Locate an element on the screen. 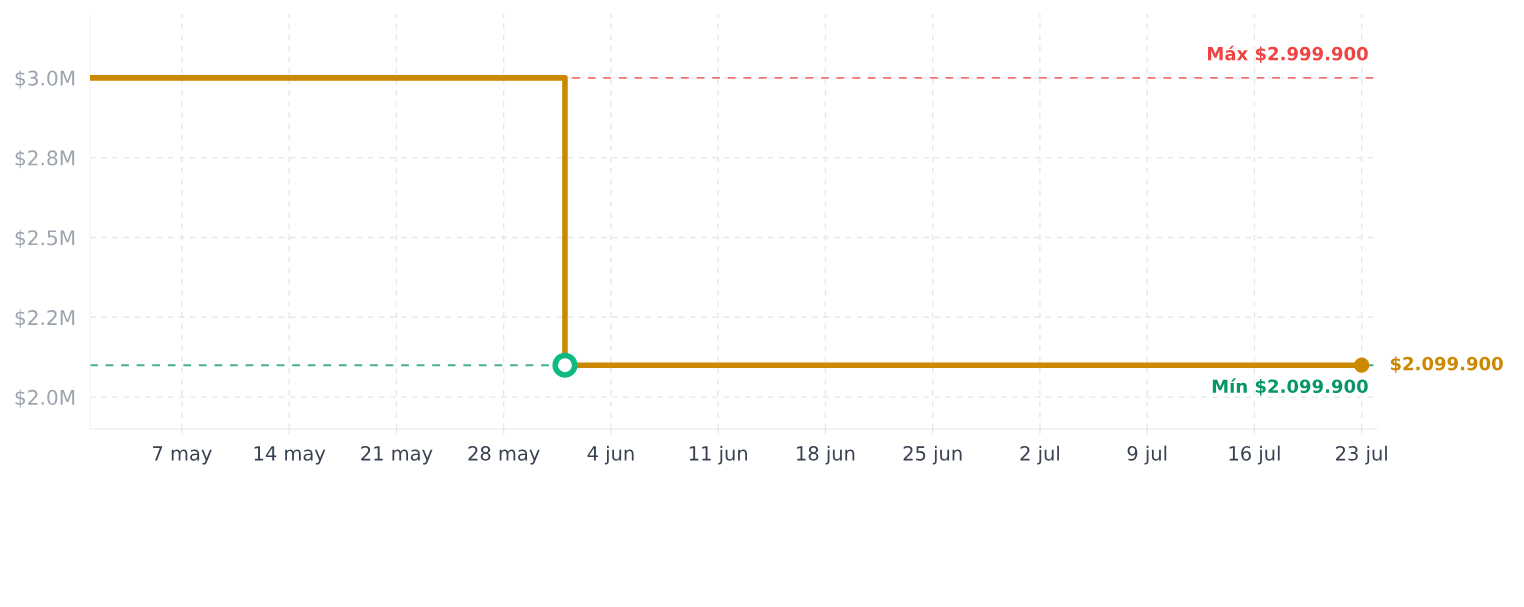 The width and height of the screenshot is (1524, 607). y-tick-label: $2.5M is located at coordinates (45, 239).